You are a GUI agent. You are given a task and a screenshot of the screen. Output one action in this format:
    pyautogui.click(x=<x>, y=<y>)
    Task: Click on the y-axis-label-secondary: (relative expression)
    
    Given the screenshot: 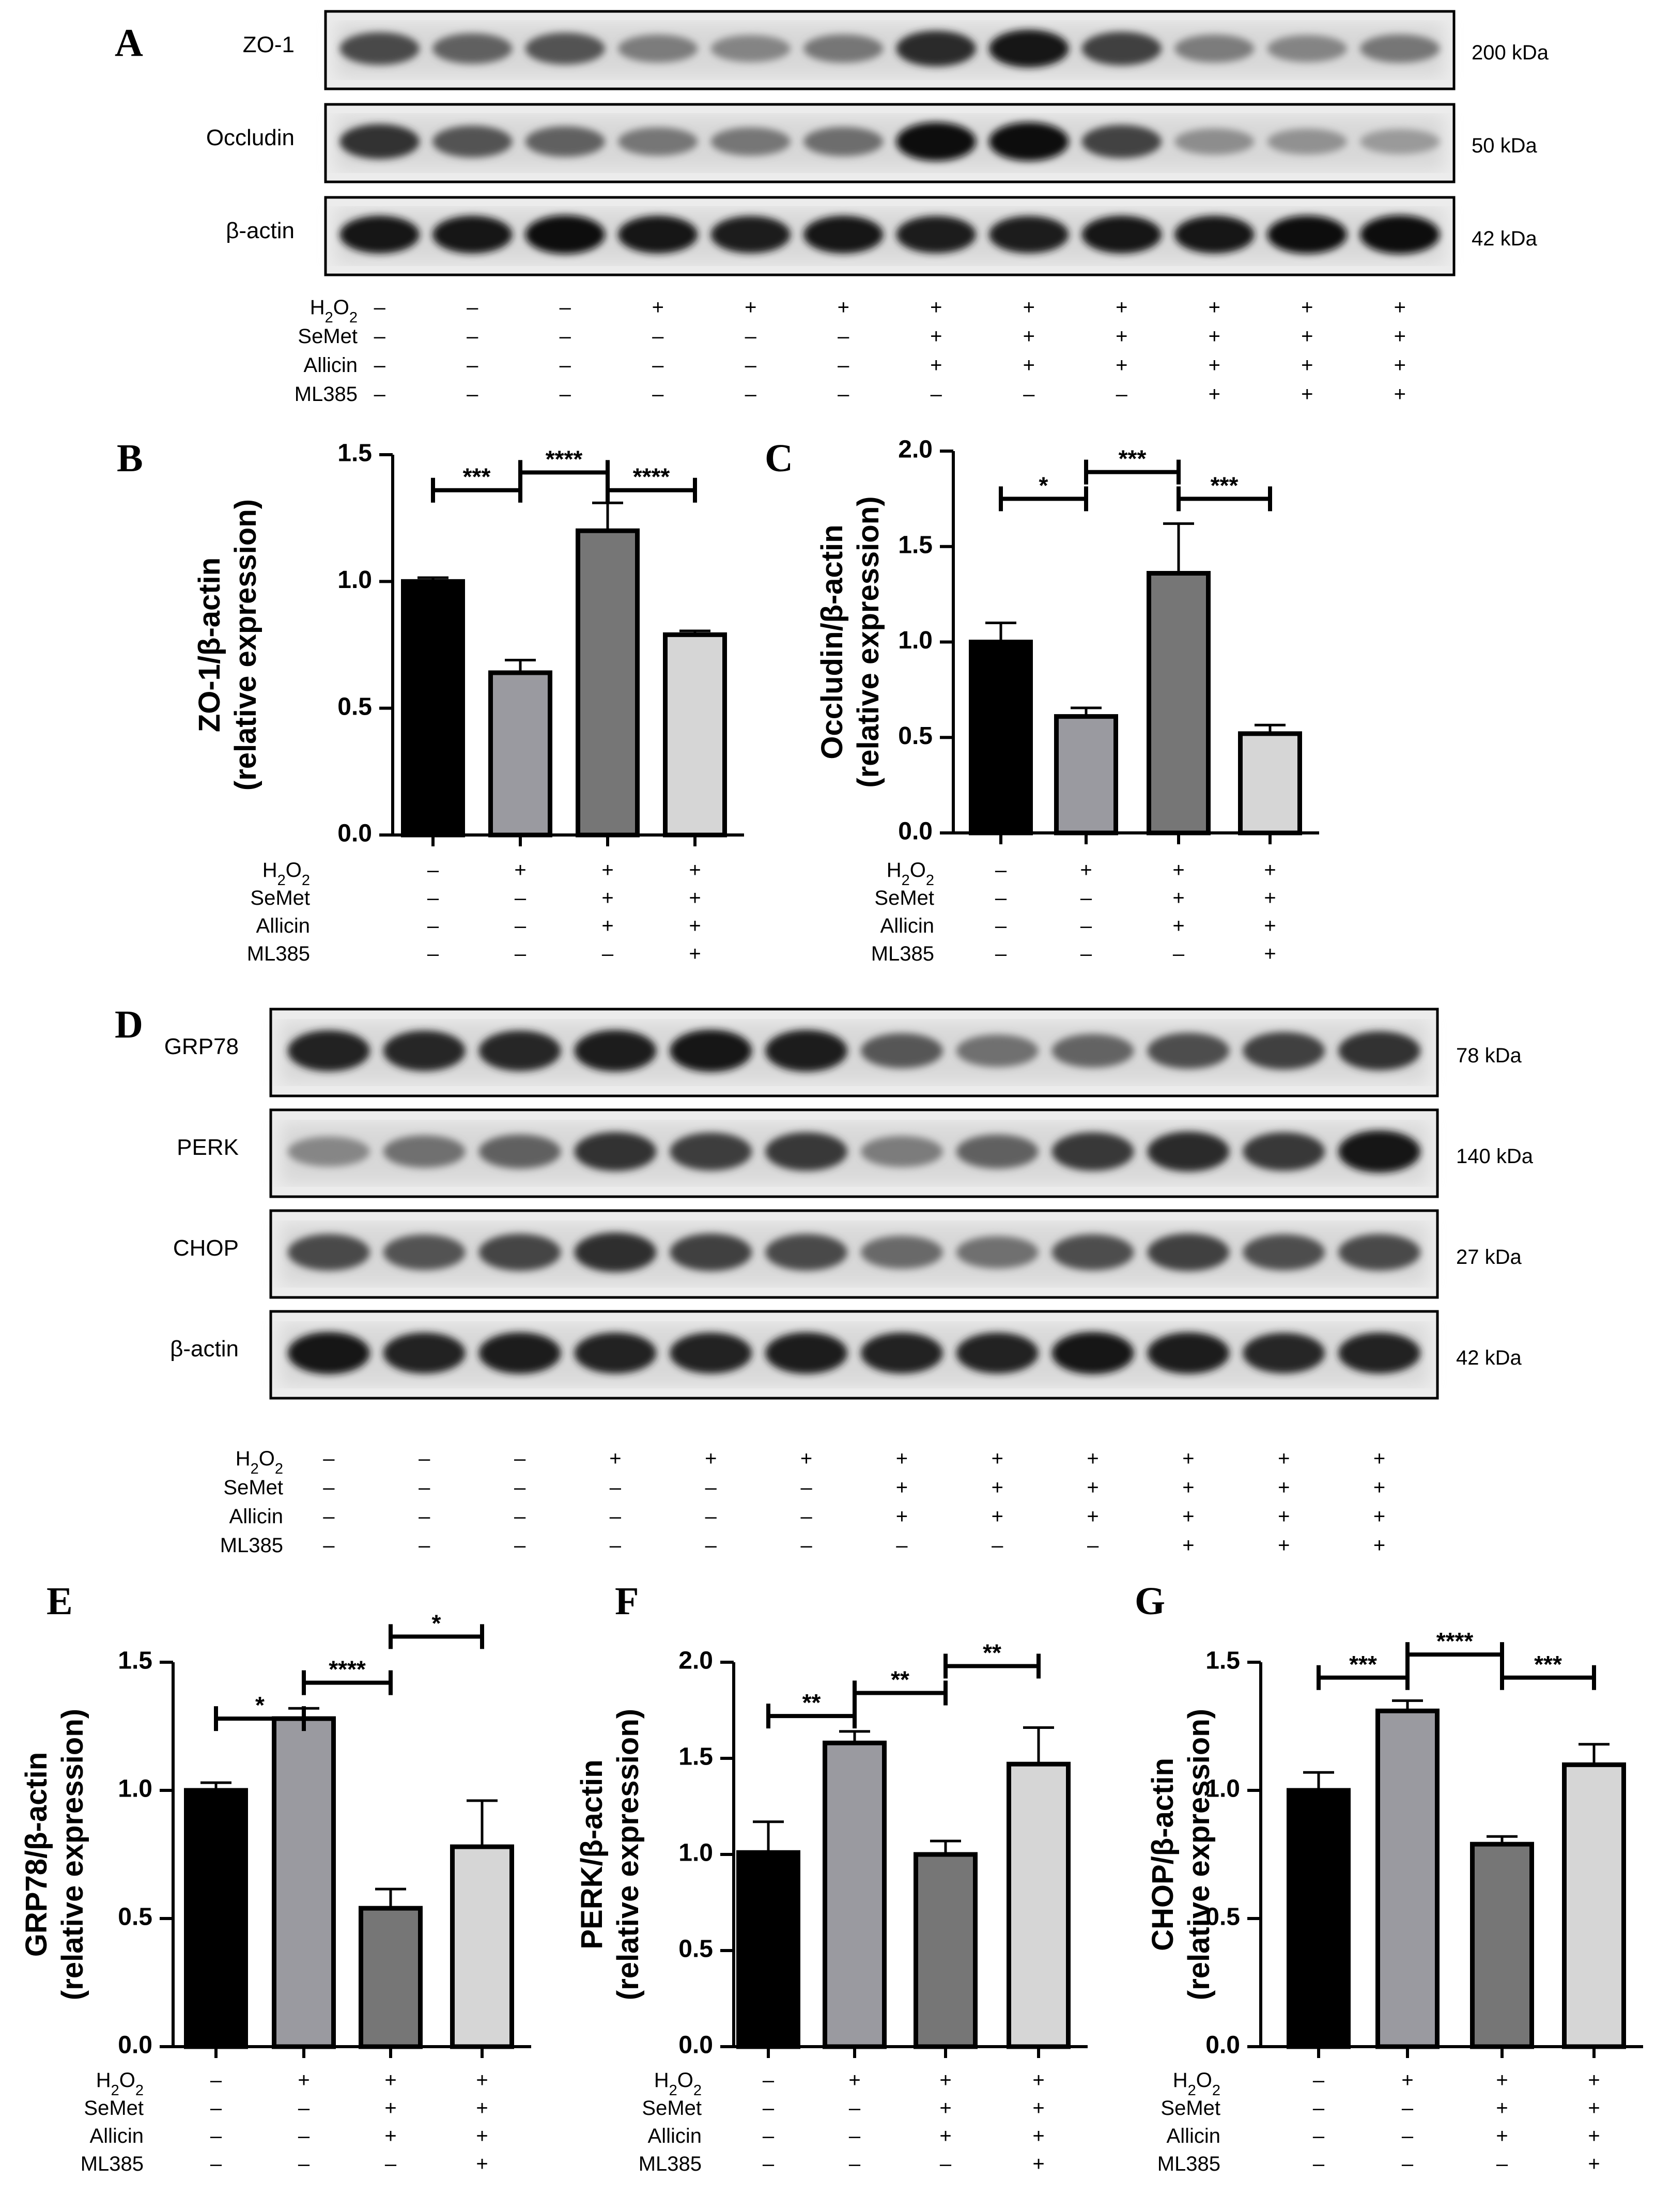 What is the action you would take?
    pyautogui.click(x=628, y=1855)
    